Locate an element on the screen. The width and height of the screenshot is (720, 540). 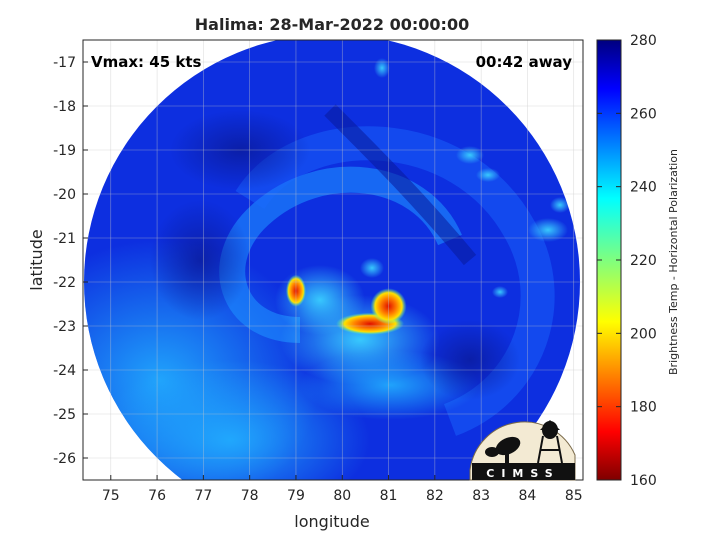
cimss-logo-text: CIMSS is located at coordinates (522, 473).